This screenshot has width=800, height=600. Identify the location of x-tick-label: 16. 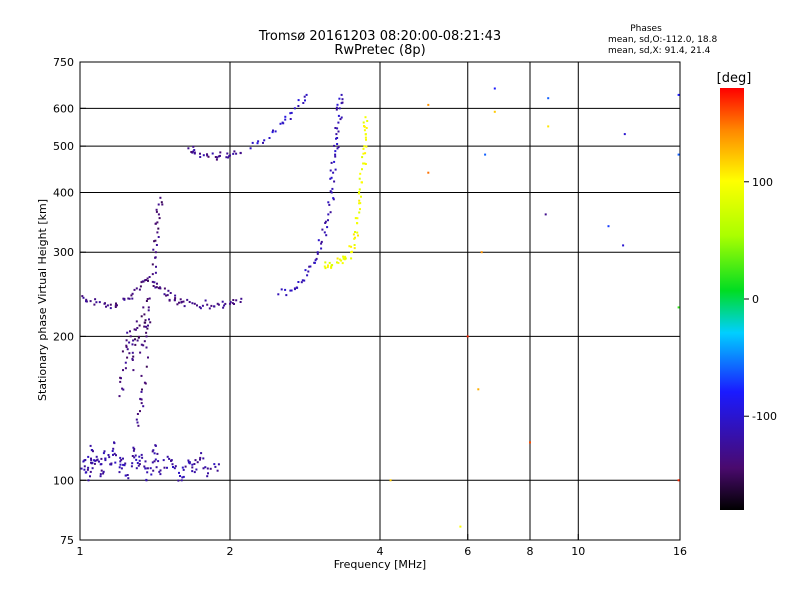
(680, 551).